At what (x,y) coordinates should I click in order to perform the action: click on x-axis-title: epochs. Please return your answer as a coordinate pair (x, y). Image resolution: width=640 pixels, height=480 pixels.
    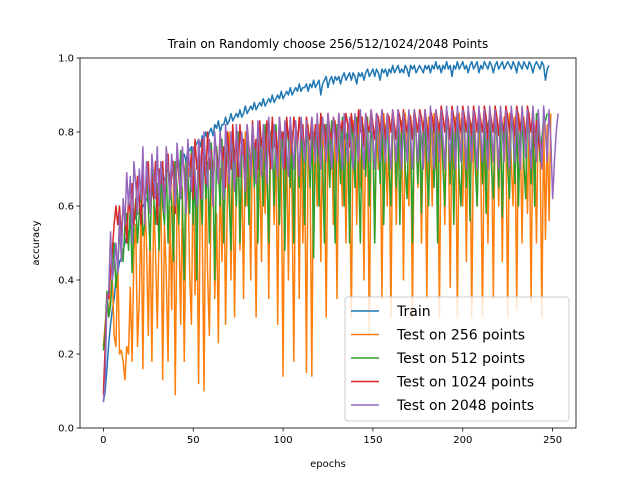
    Looking at the image, I should click on (328, 464).